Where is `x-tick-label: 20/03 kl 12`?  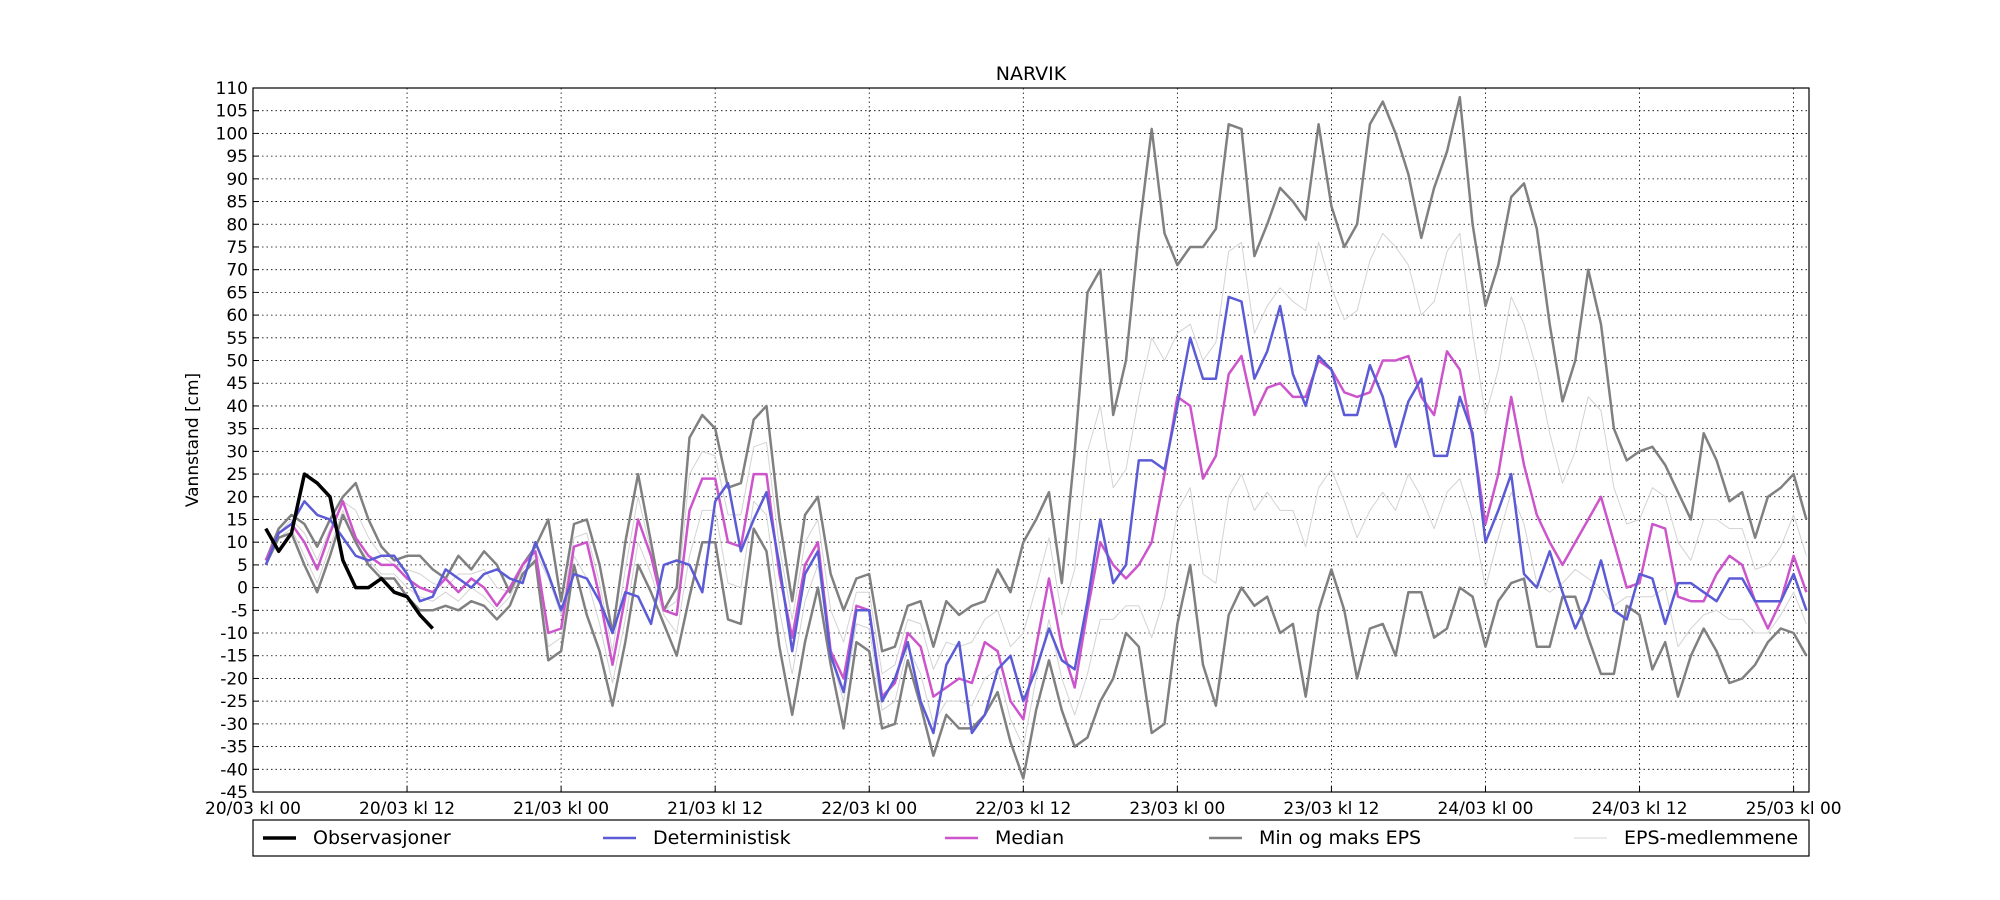 x-tick-label: 20/03 kl 12 is located at coordinates (407, 809).